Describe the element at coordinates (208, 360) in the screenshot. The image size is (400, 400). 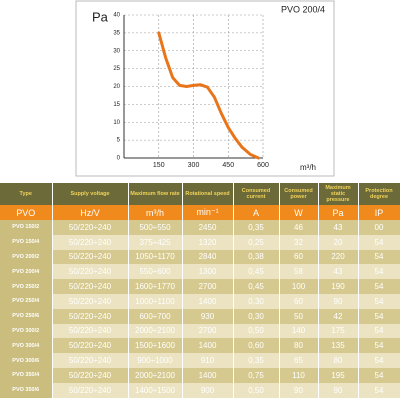
I see `data-cell: 910` at that location.